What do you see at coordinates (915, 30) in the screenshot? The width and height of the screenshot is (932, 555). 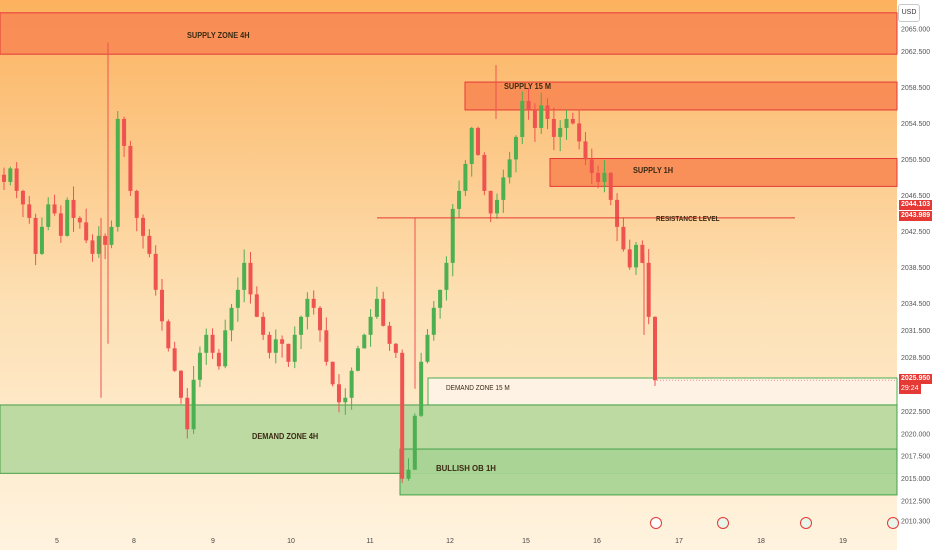 I see `price-tick-label: 2065.000` at bounding box center [915, 30].